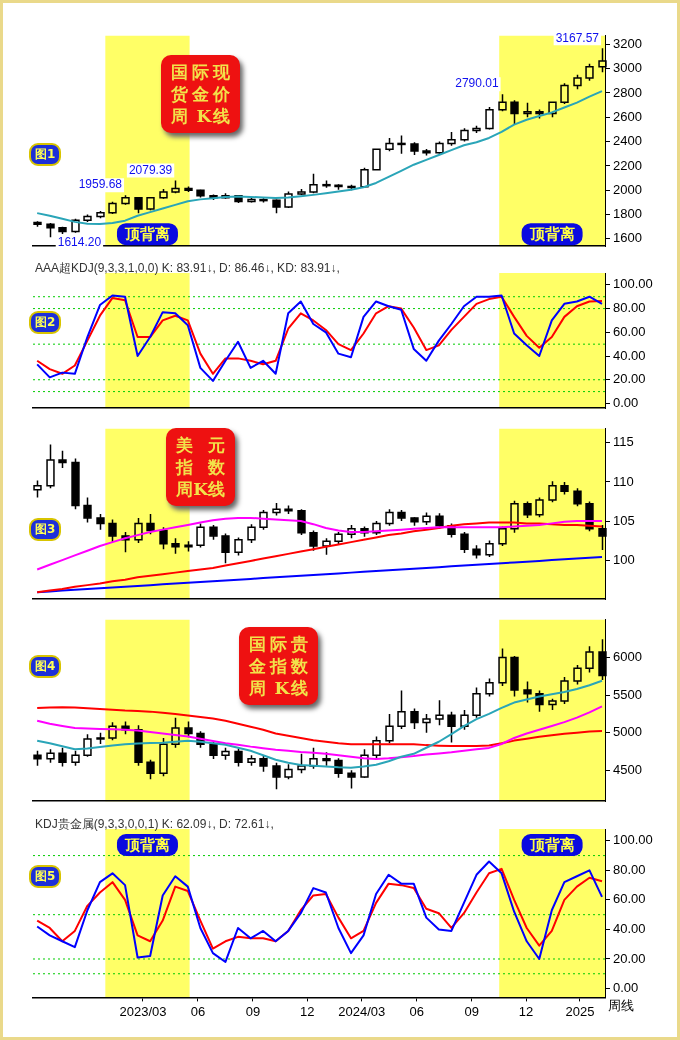  What do you see at coordinates (627, 694) in the screenshot?
I see `y-tick-label: 5500` at bounding box center [627, 694].